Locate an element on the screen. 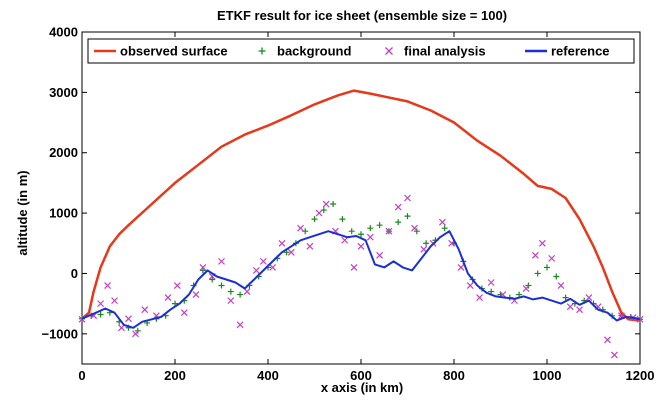 This screenshot has height=401, width=669. x-axis-label: x axis (in km) is located at coordinates (362, 387).